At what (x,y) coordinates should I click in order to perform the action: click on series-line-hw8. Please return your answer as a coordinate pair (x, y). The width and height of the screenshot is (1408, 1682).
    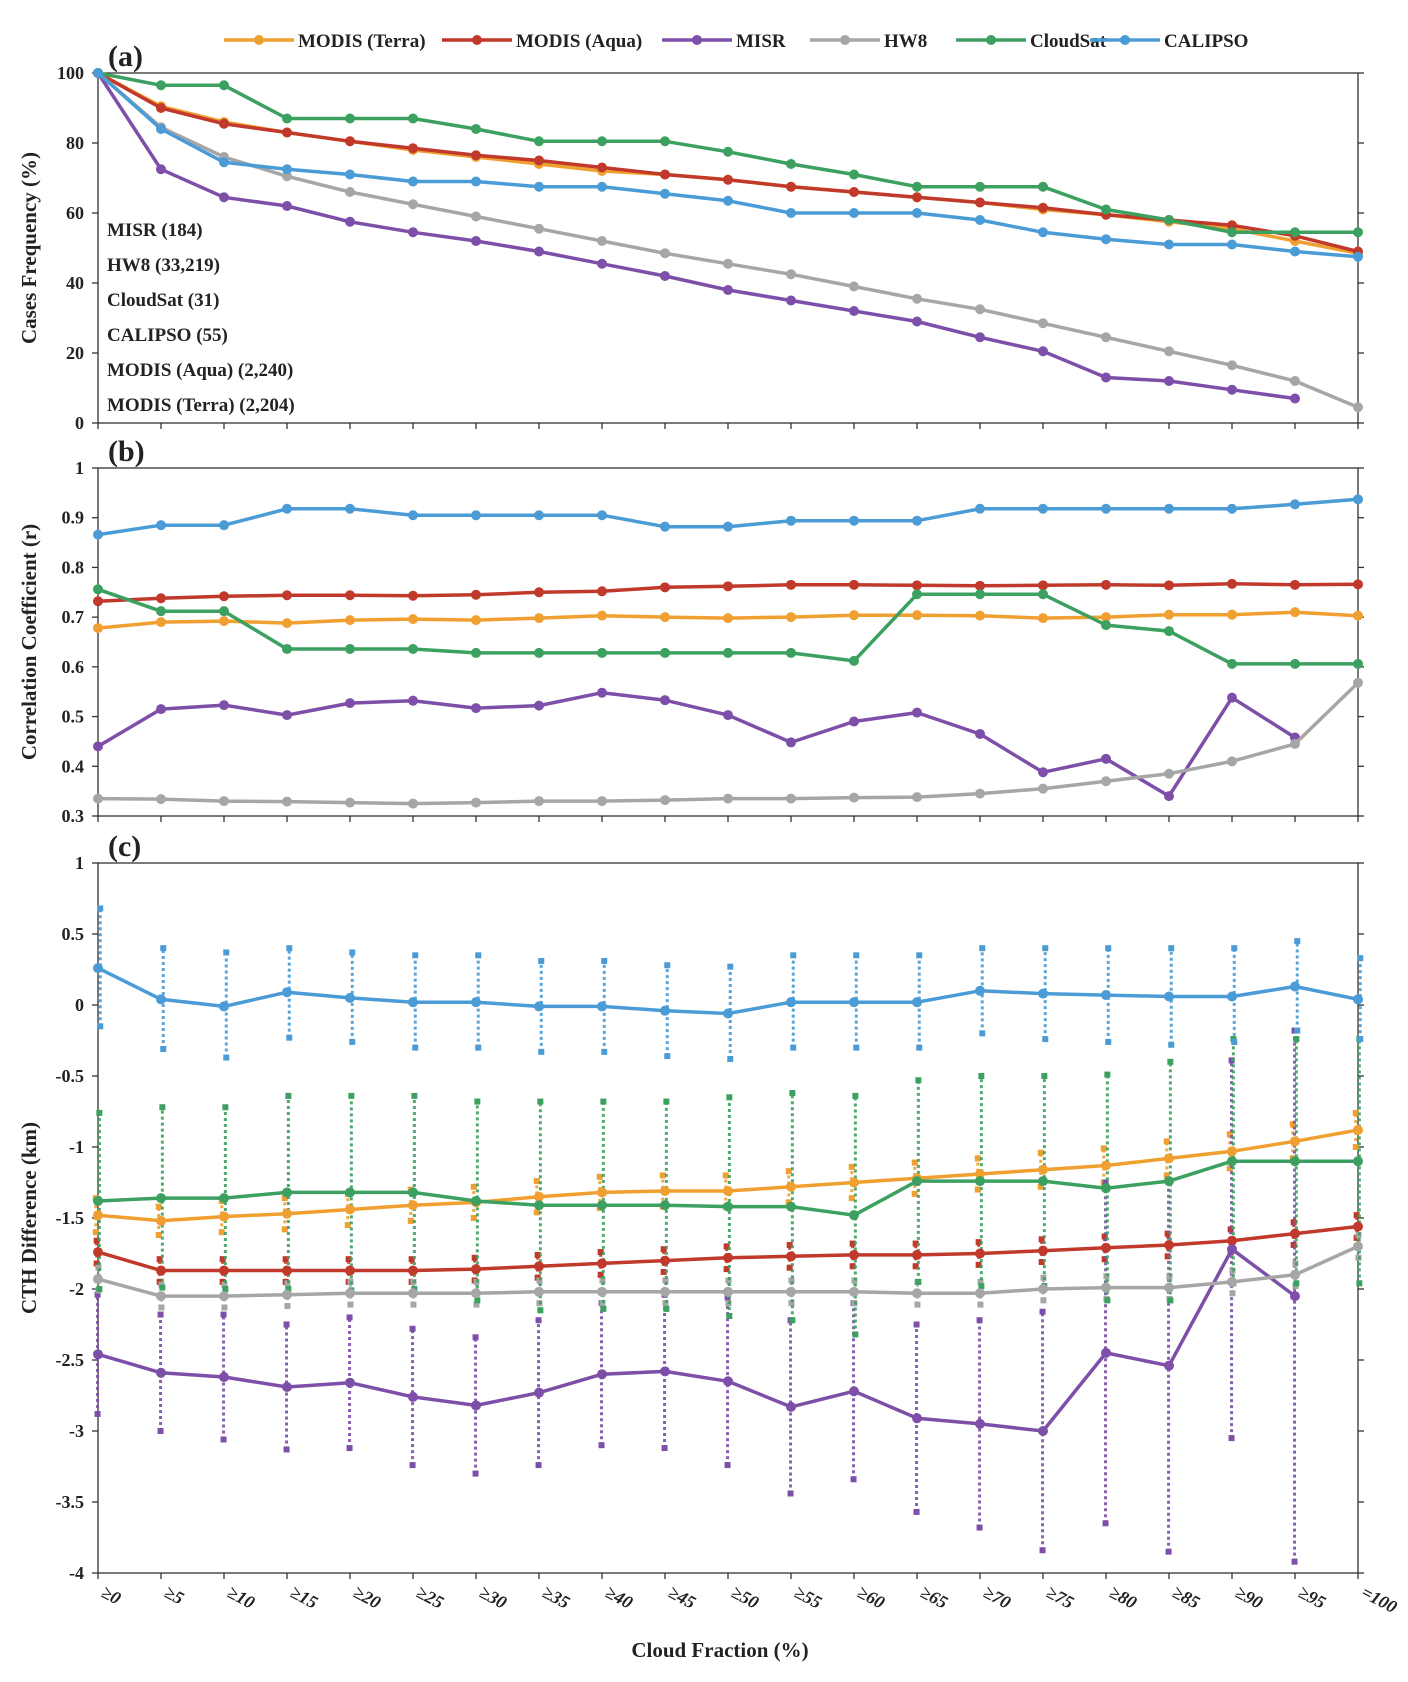
    Looking at the image, I should click on (728, 743).